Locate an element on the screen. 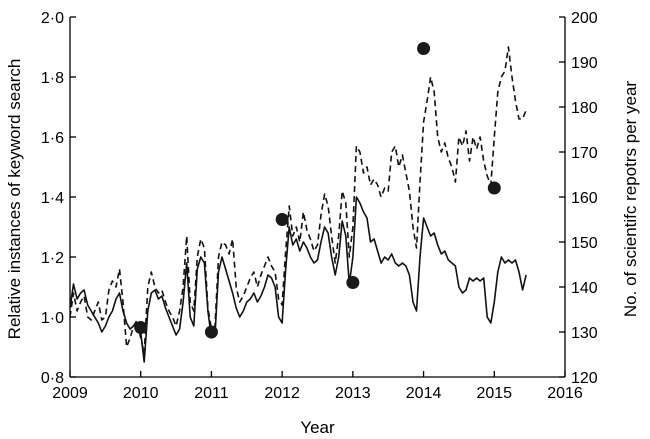 The height and width of the screenshot is (439, 650). x-axis-label: Year is located at coordinates (317, 427).